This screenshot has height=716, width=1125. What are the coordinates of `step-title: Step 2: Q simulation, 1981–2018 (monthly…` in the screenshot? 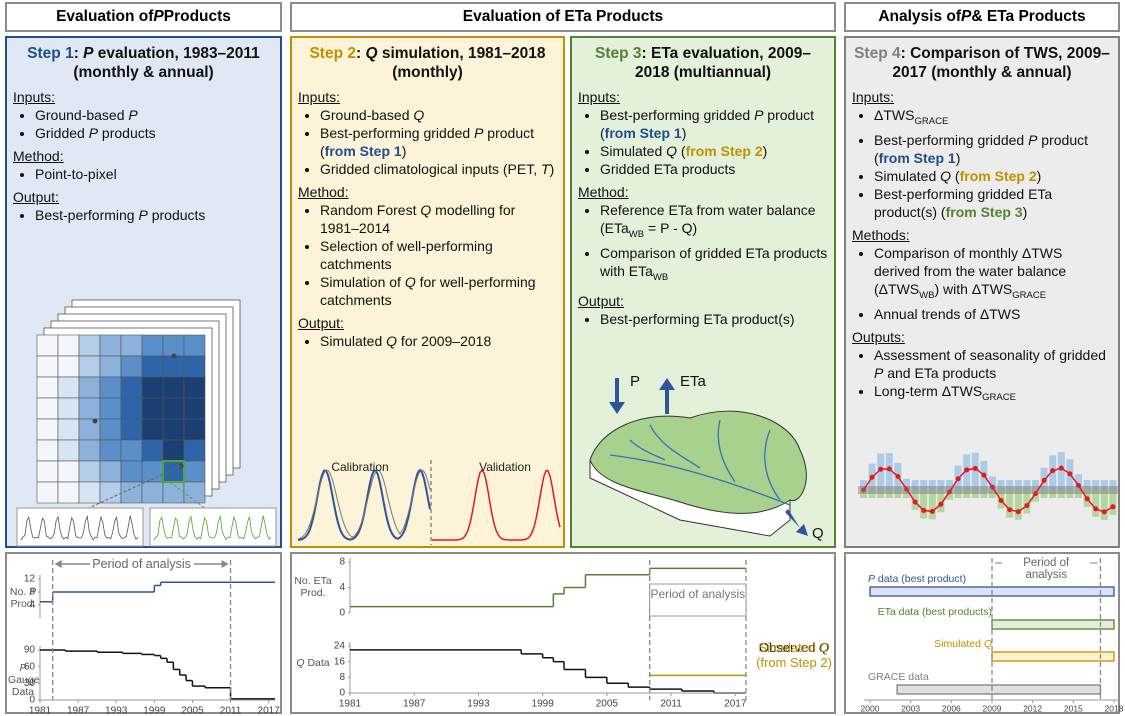 It's located at (427, 63).